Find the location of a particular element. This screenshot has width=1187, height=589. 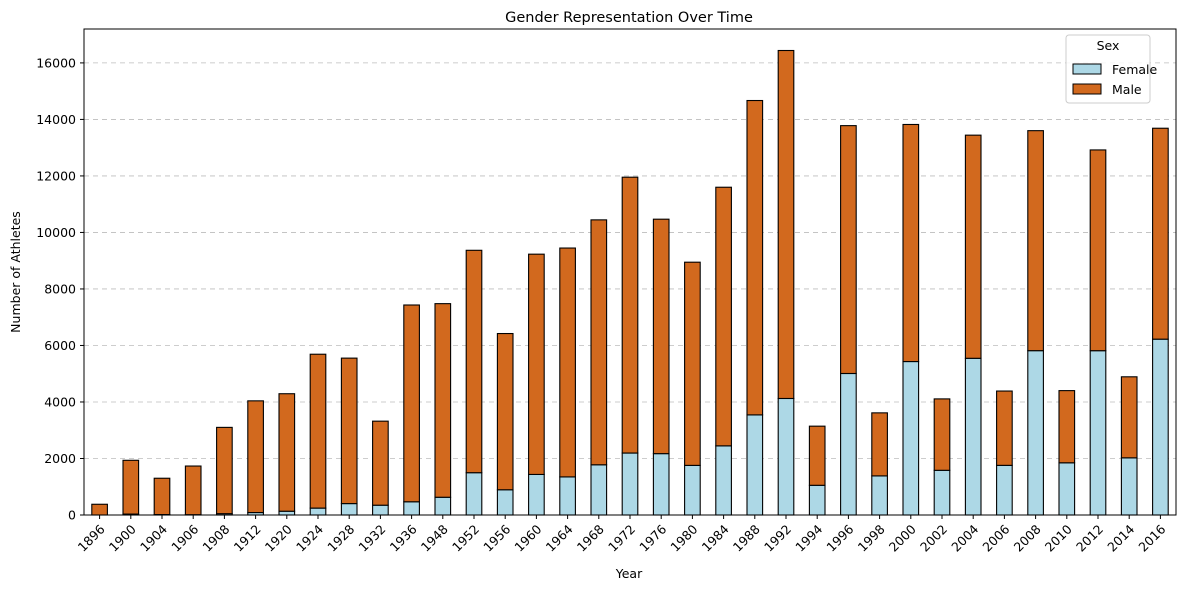

y-tick-label: 12000 is located at coordinates (56, 175).